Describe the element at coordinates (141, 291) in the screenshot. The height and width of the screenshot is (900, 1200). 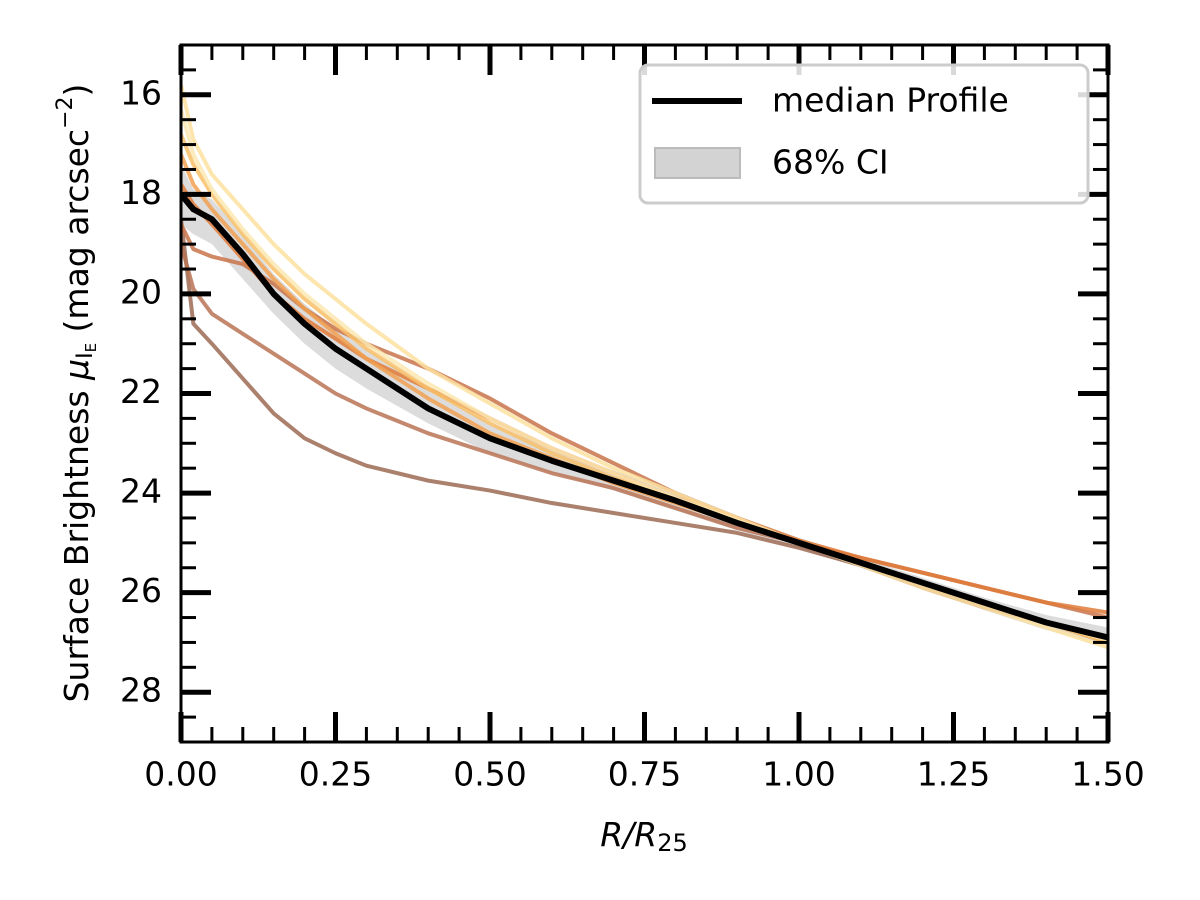
I see `y-tick-label: 20` at that location.